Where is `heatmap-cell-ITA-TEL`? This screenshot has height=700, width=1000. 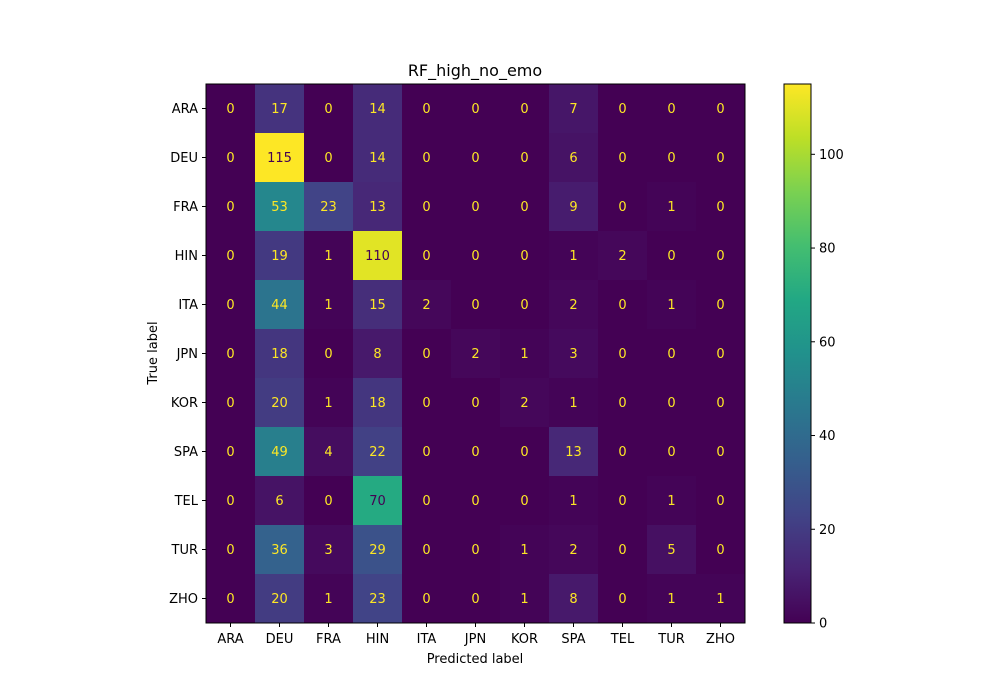
heatmap-cell-ITA-TEL is located at coordinates (623, 305).